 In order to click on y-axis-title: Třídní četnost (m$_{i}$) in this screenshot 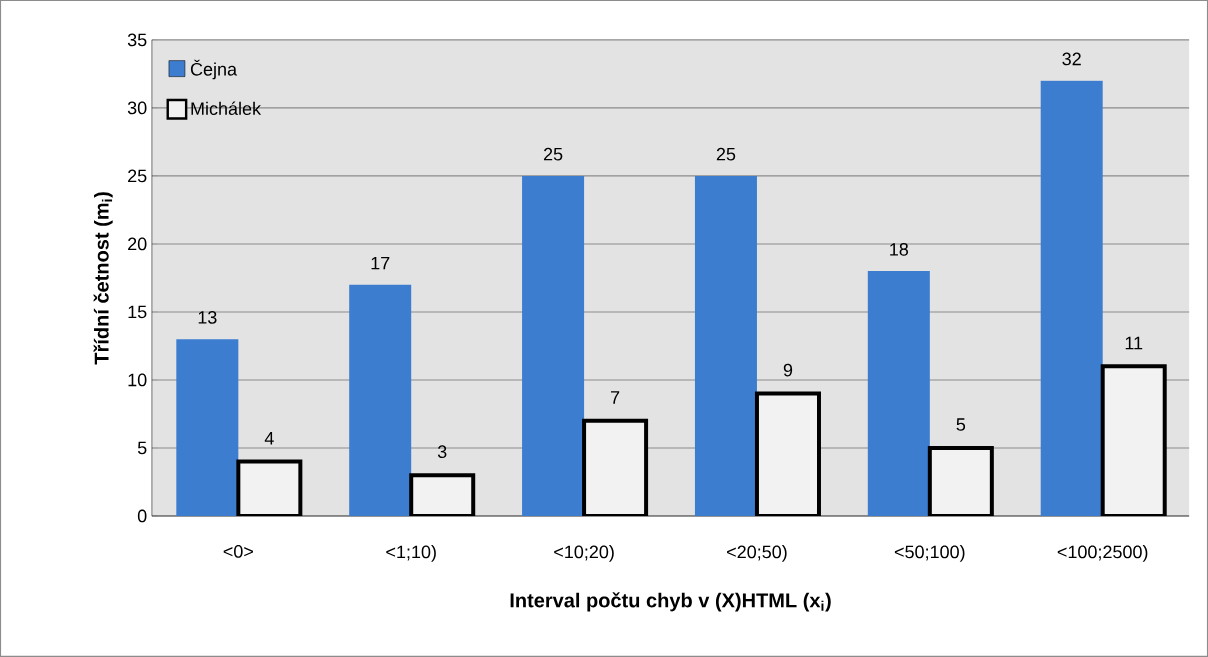, I will do `click(103, 278)`.